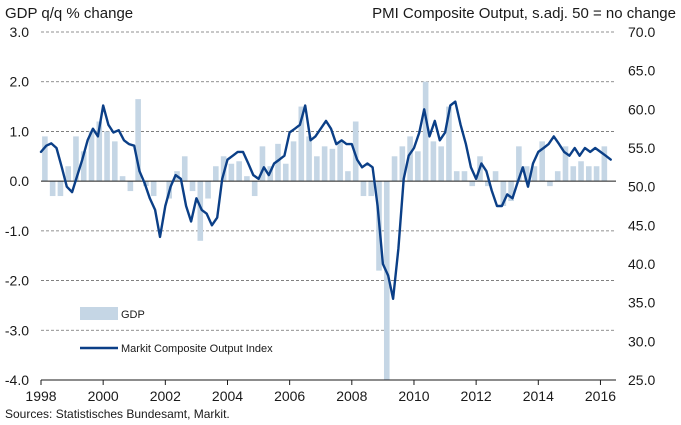 The height and width of the screenshot is (425, 681). Describe the element at coordinates (103, 396) in the screenshot. I see `x-tick-label: 2000` at that location.